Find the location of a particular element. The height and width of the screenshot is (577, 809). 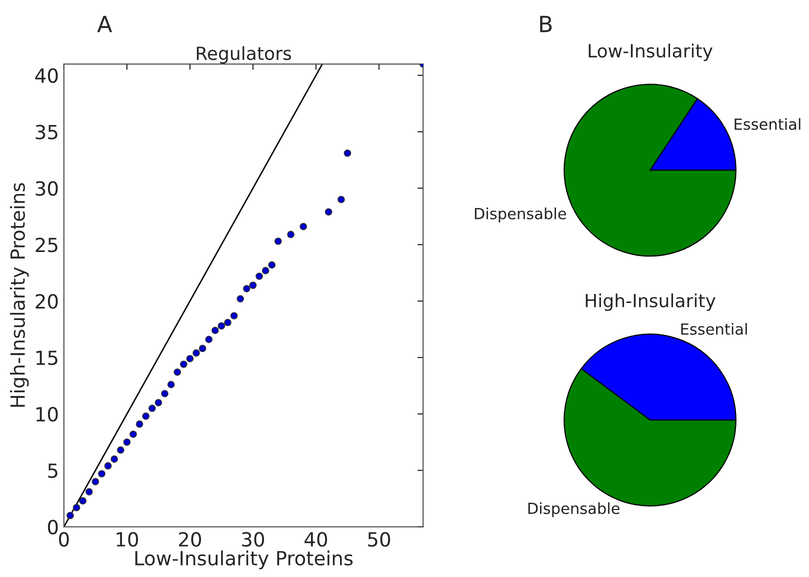

y-axis-title: High-Insularity Proteins is located at coordinates (19, 295).